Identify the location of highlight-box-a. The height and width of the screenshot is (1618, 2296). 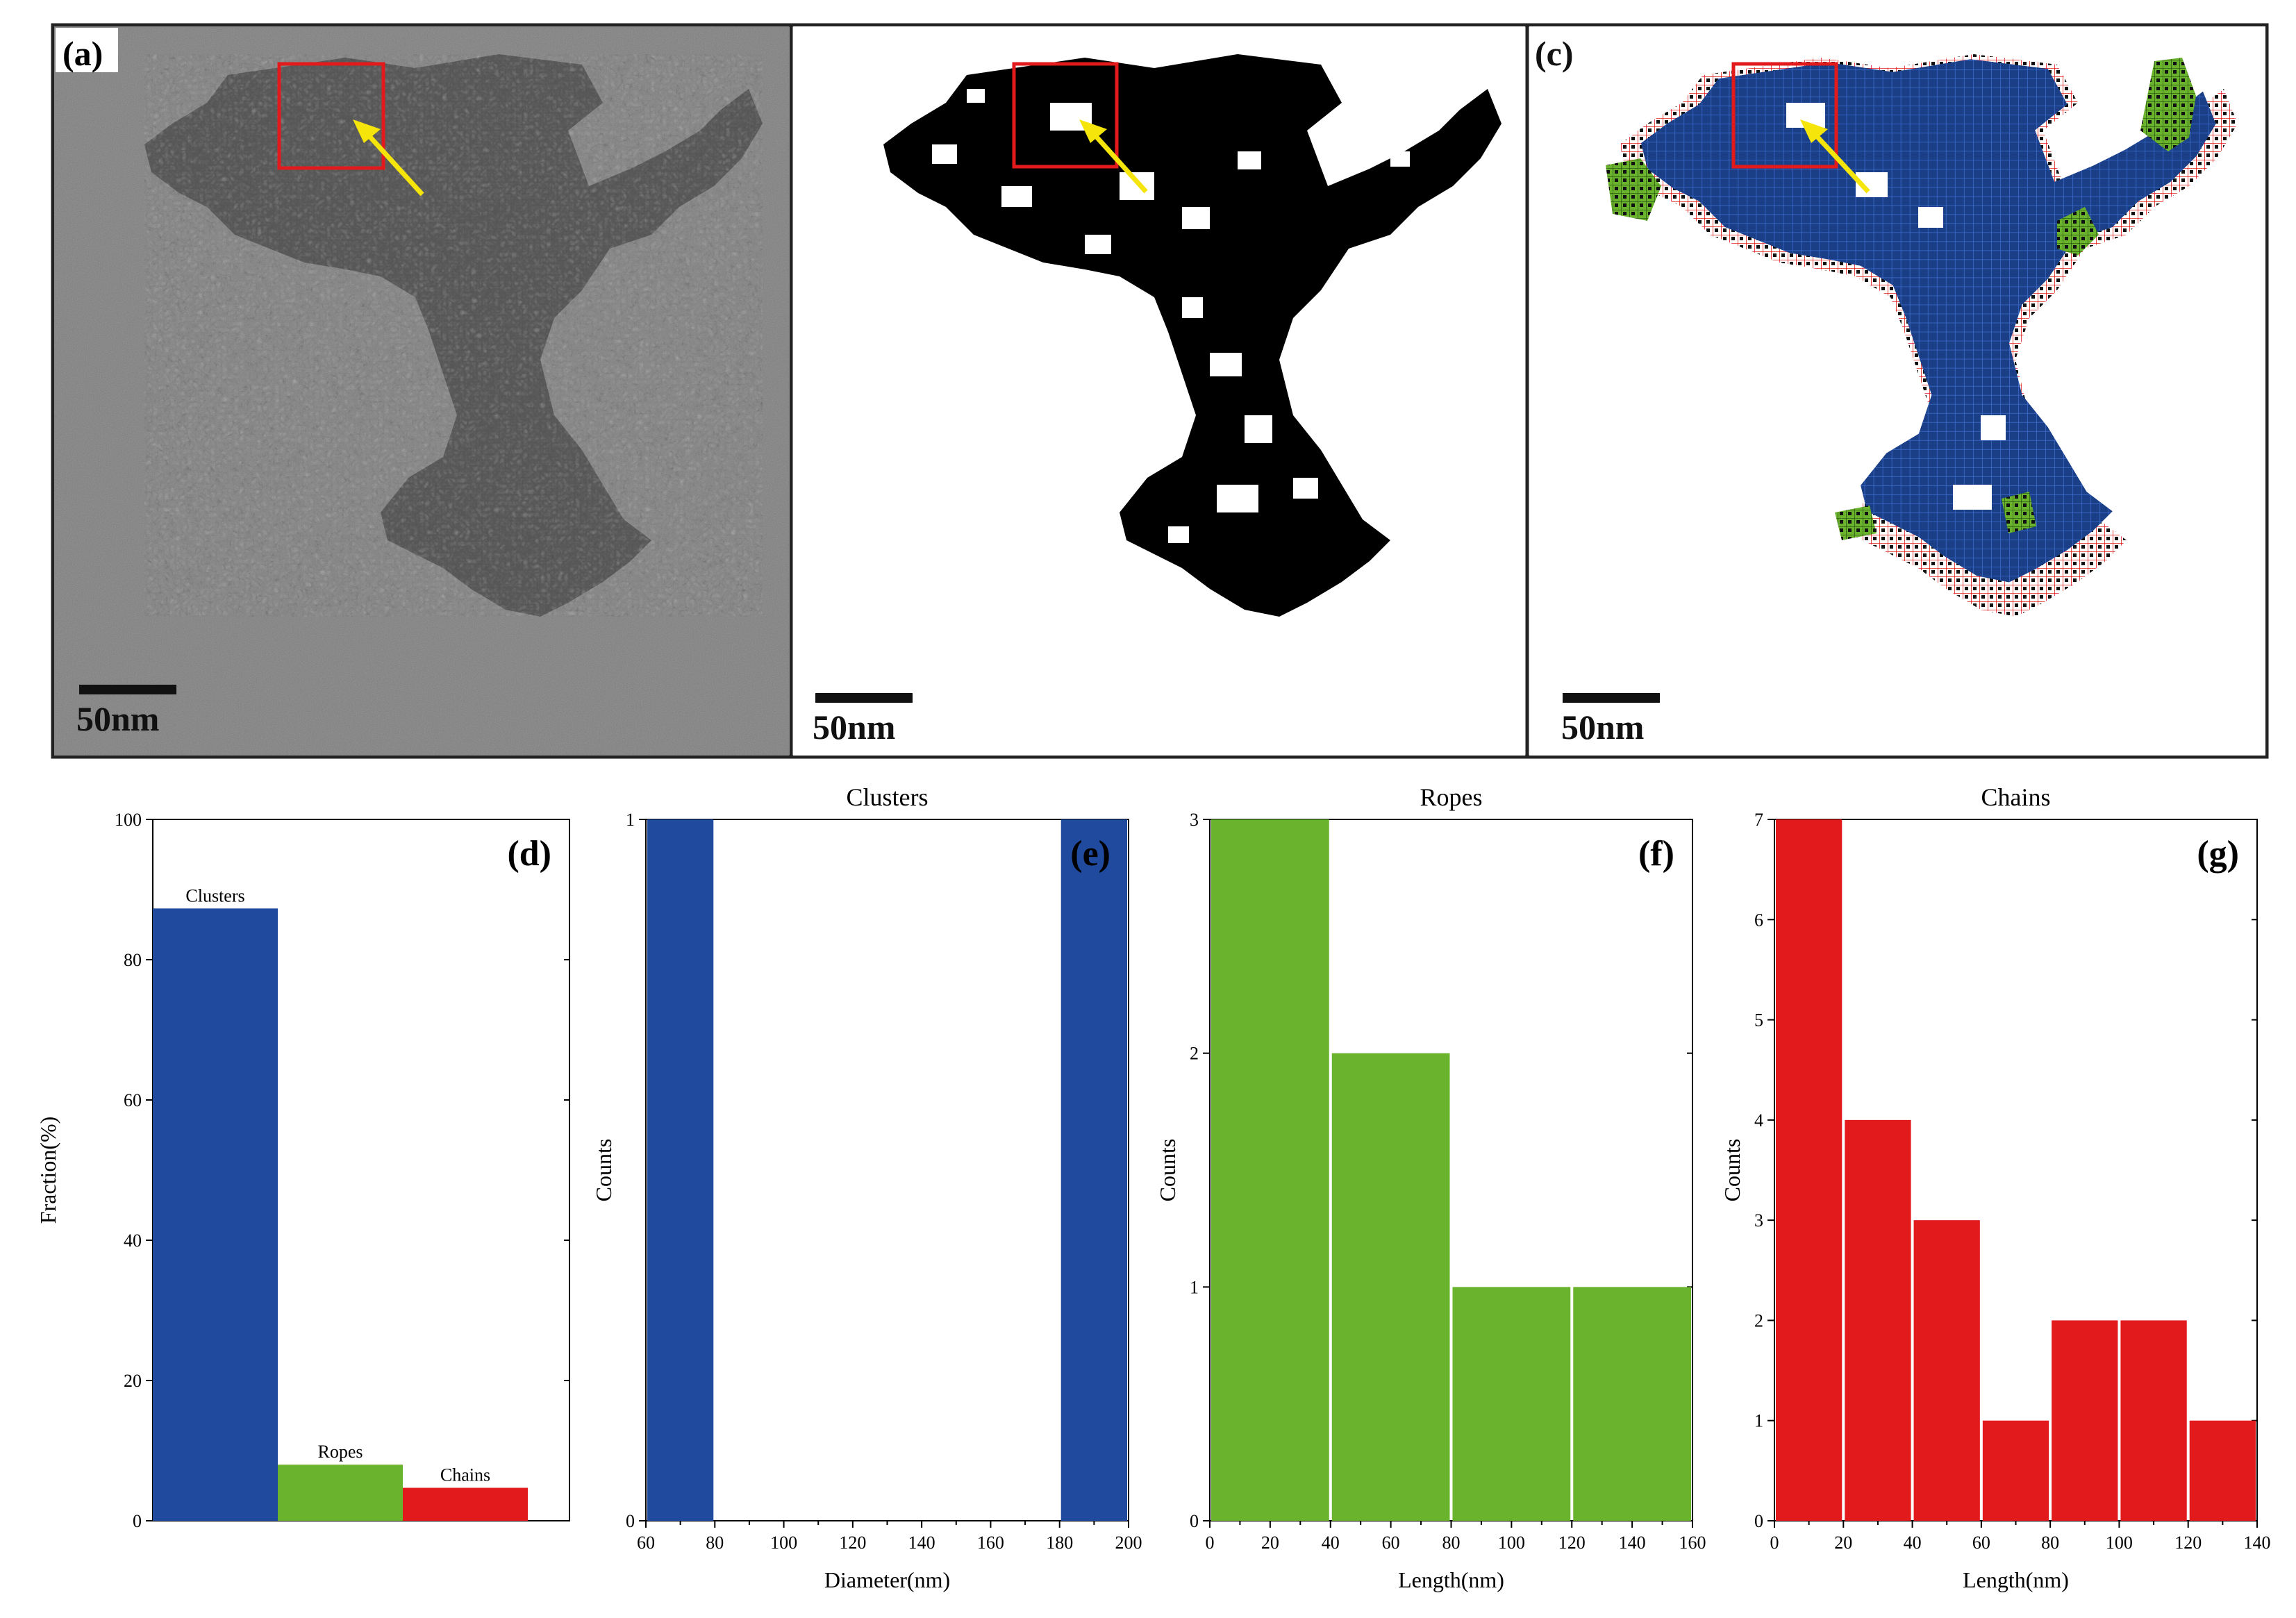
(331, 116).